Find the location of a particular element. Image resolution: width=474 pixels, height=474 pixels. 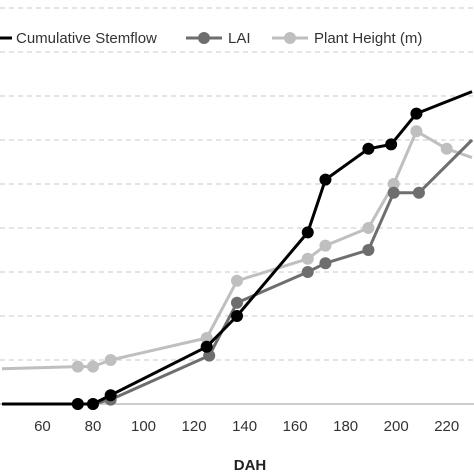

x-tick-label: 100 is located at coordinates (143, 426).